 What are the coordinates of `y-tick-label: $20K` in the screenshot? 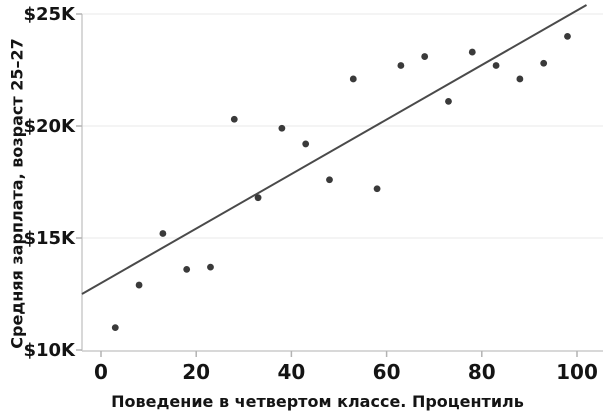 It's located at (49, 126).